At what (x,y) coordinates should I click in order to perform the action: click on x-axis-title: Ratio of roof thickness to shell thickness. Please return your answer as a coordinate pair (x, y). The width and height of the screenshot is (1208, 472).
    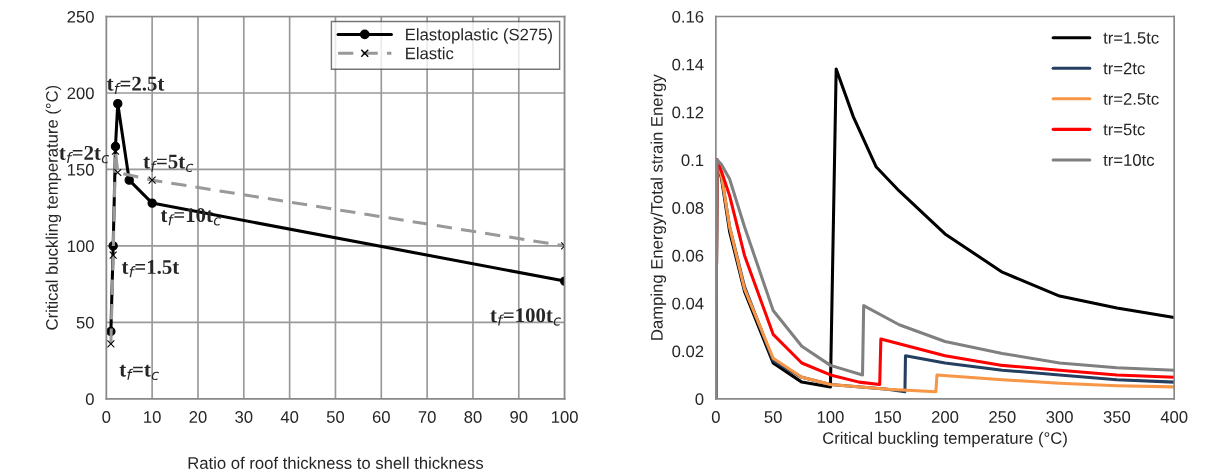
    Looking at the image, I should click on (336, 462).